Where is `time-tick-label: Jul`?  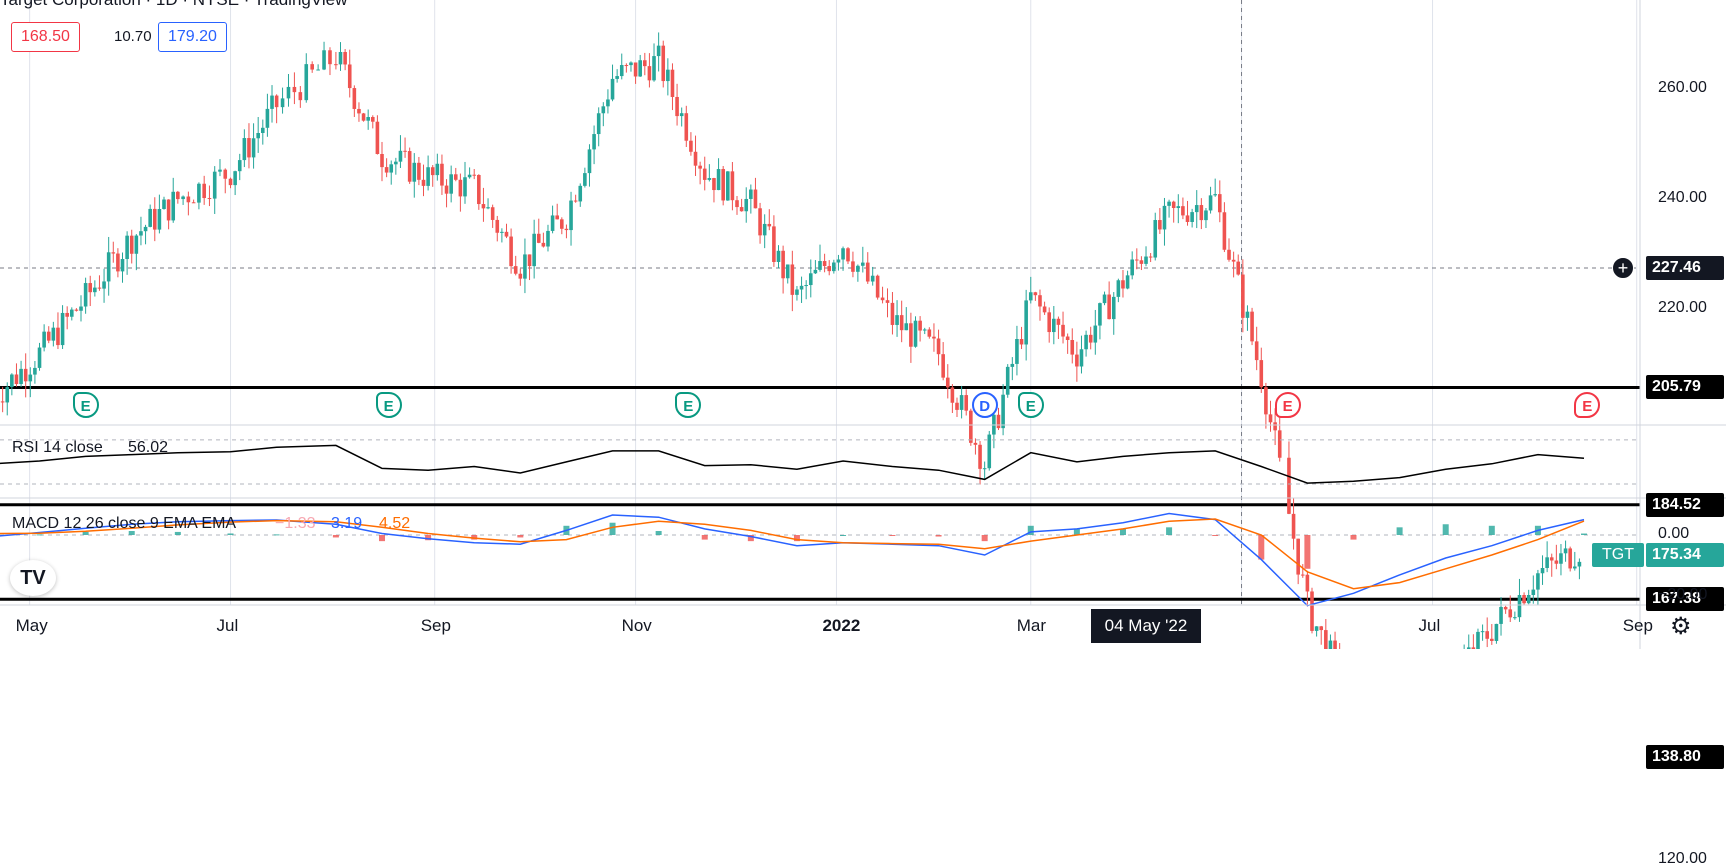
time-tick-label: Jul is located at coordinates (227, 625).